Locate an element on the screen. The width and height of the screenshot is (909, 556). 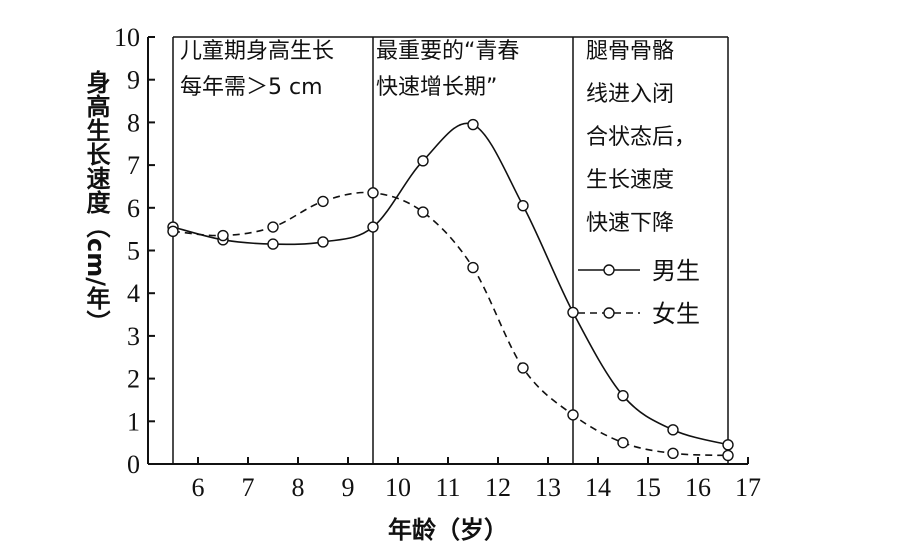
annotation-text-childhood: 儿童期身高生长 is located at coordinates (257, 51).